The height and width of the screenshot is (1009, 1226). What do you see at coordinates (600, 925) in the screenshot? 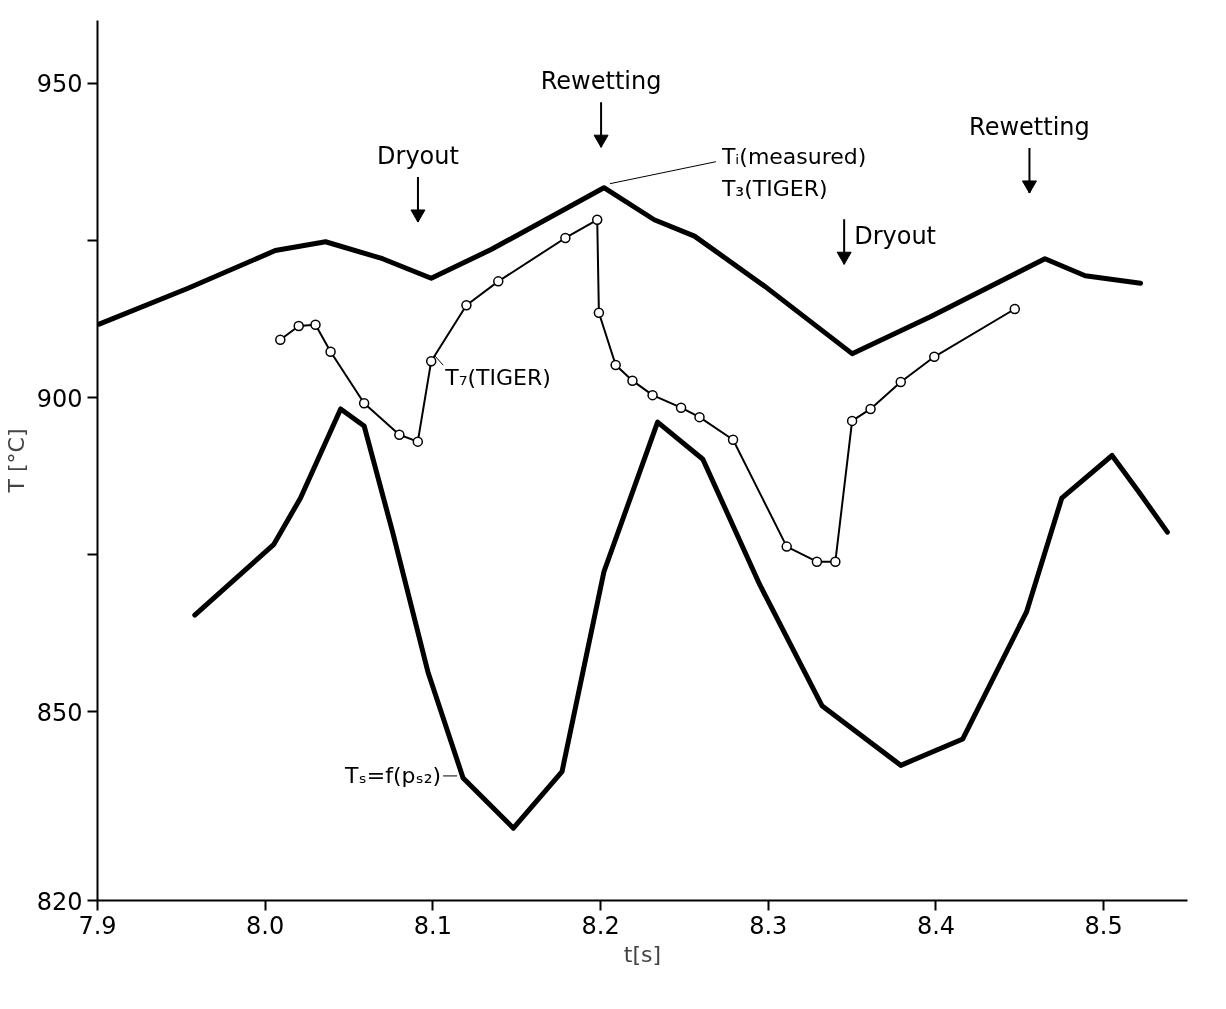
I see `x-tick-label: 8.2` at bounding box center [600, 925].